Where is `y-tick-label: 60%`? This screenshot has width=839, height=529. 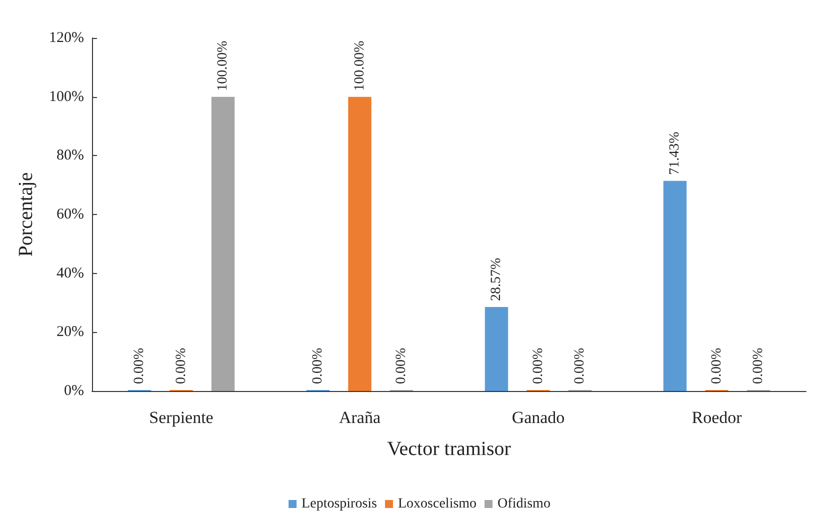 y-tick-label: 60% is located at coordinates (70, 214).